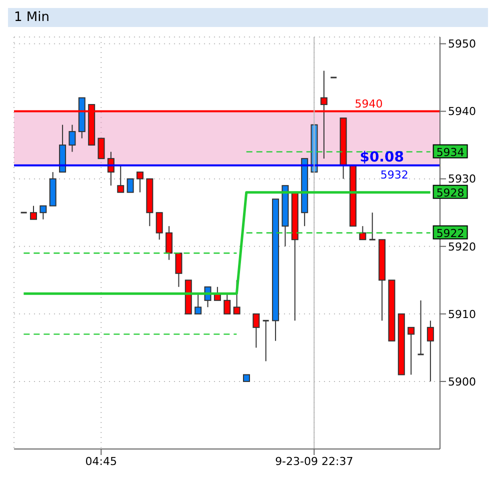  What do you see at coordinates (462, 314) in the screenshot?
I see `y-tick-label: 5910` at bounding box center [462, 314].